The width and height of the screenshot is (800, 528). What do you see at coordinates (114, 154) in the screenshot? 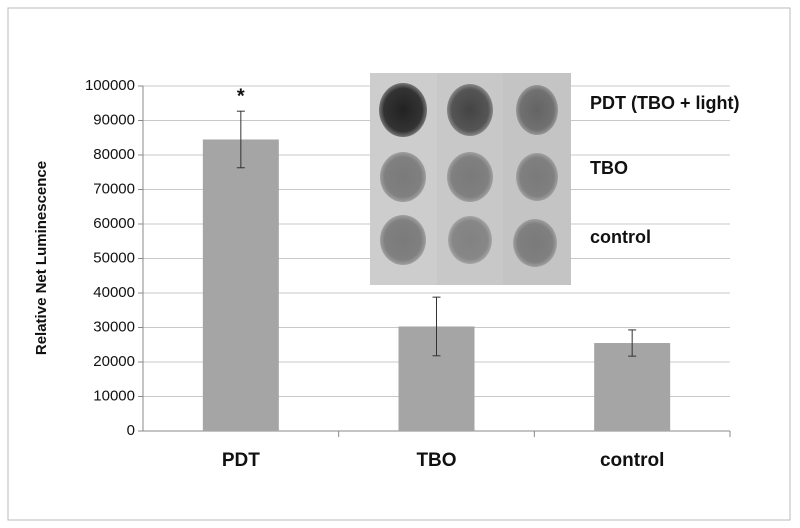
I see `y-tick-label: 80000` at bounding box center [114, 154].